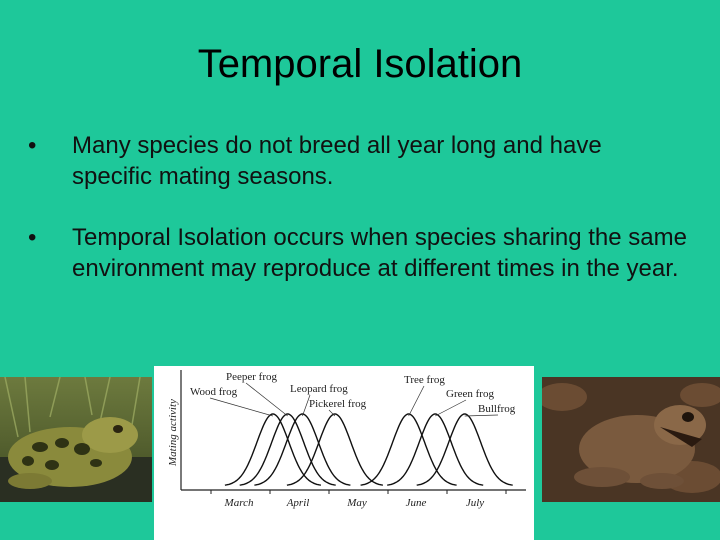  What do you see at coordinates (475, 503) in the screenshot?
I see `x-tick-label: July` at bounding box center [475, 503].